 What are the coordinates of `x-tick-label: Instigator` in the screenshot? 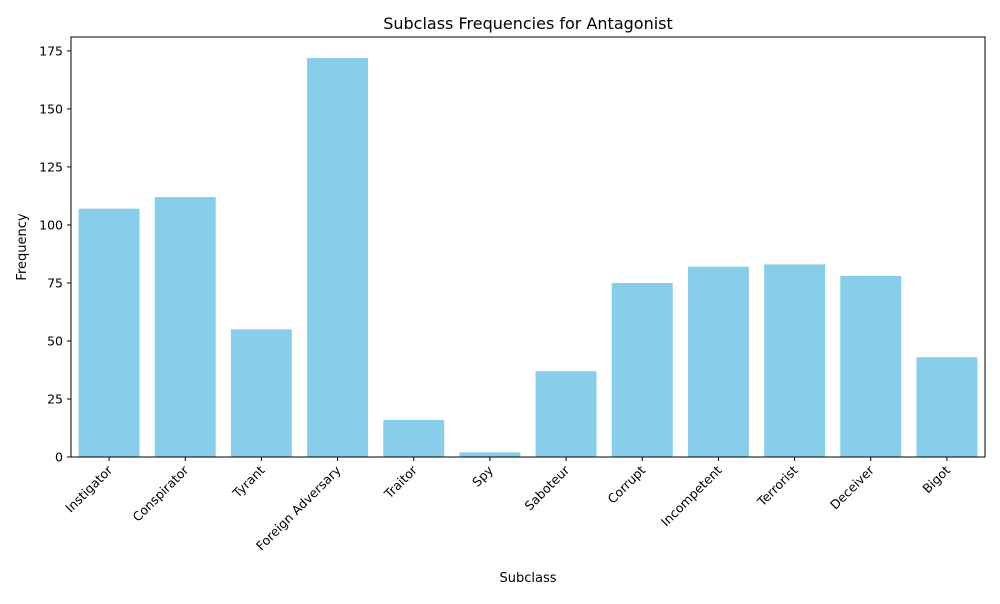 It's located at (88, 488).